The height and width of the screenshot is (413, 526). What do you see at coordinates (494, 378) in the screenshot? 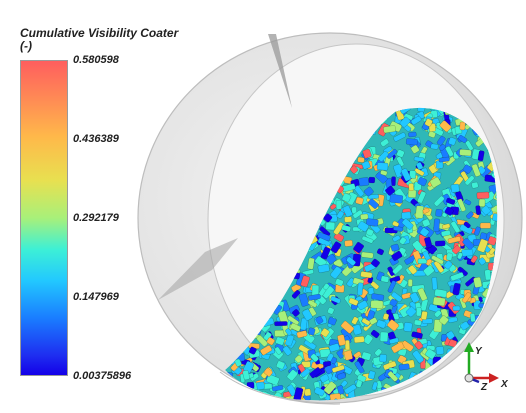
I see `x-axis-arrowhead` at bounding box center [494, 378].